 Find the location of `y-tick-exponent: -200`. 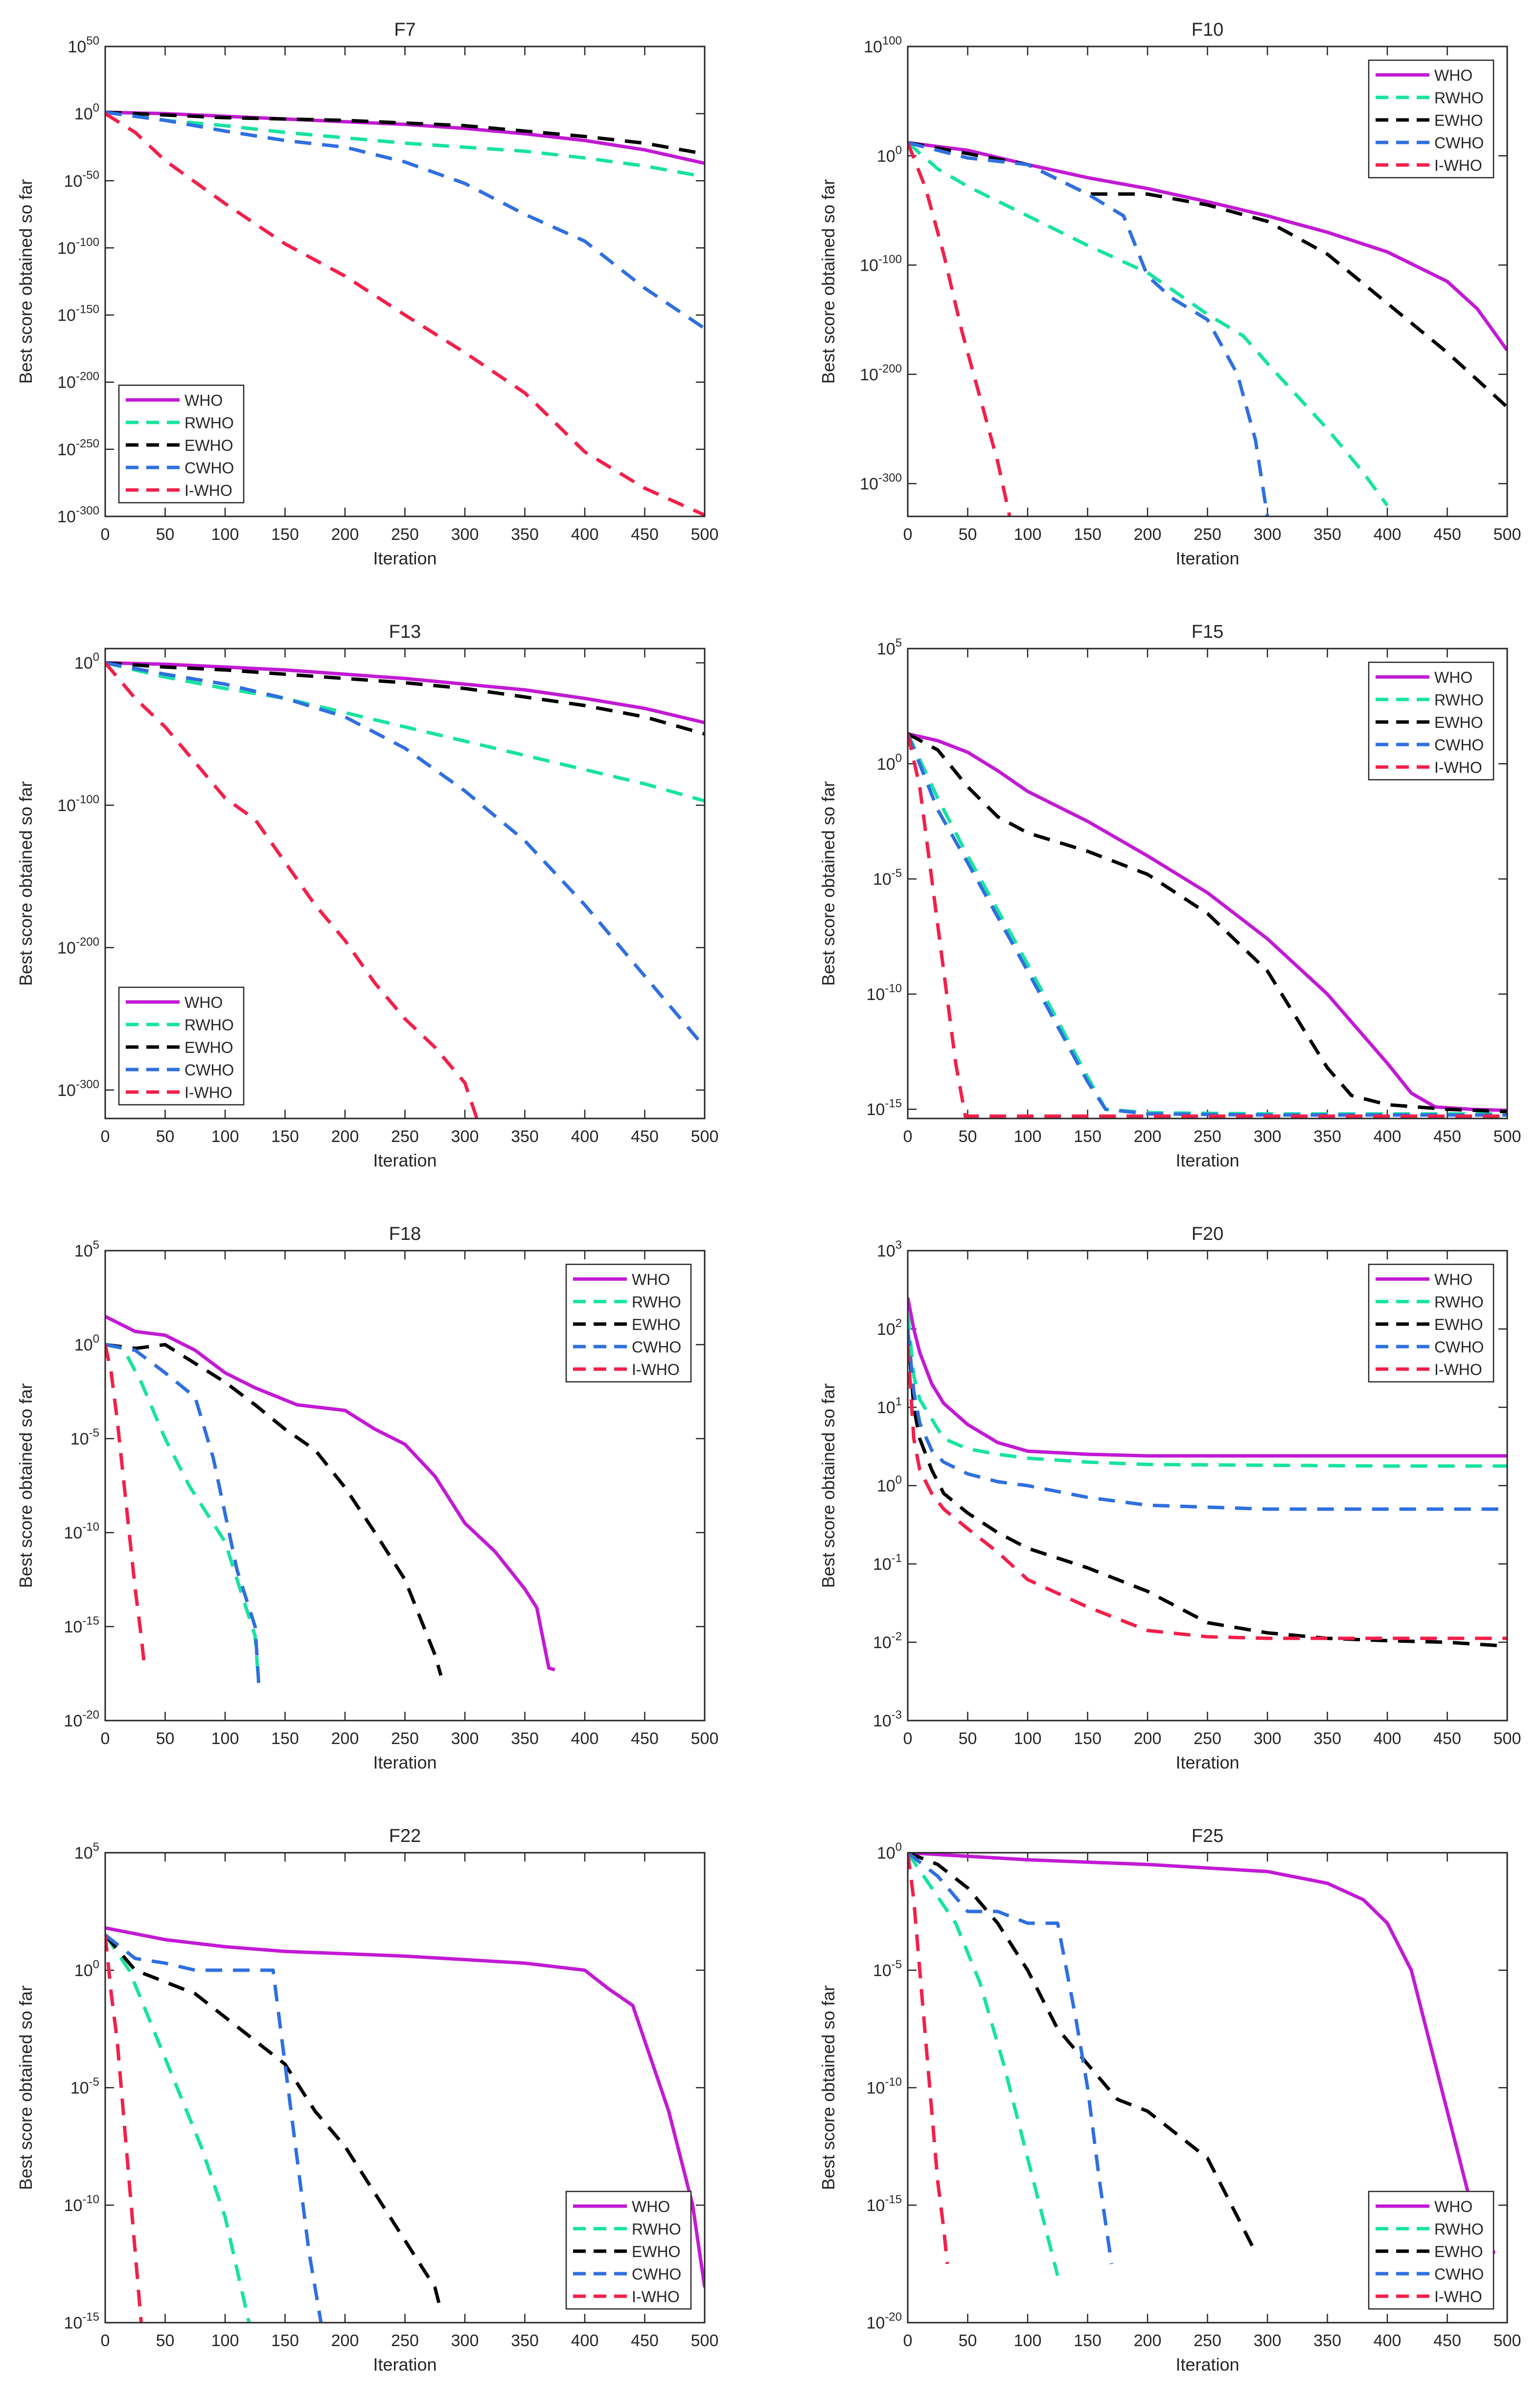

y-tick-exponent: -200 is located at coordinates (87, 942).